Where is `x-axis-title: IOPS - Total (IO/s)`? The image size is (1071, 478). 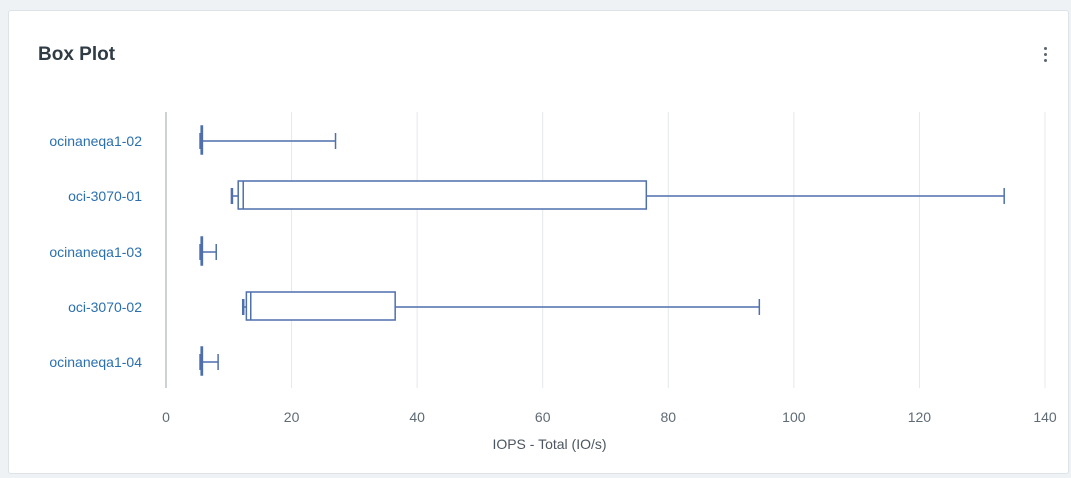 x-axis-title: IOPS - Total (IO/s) is located at coordinates (549, 444).